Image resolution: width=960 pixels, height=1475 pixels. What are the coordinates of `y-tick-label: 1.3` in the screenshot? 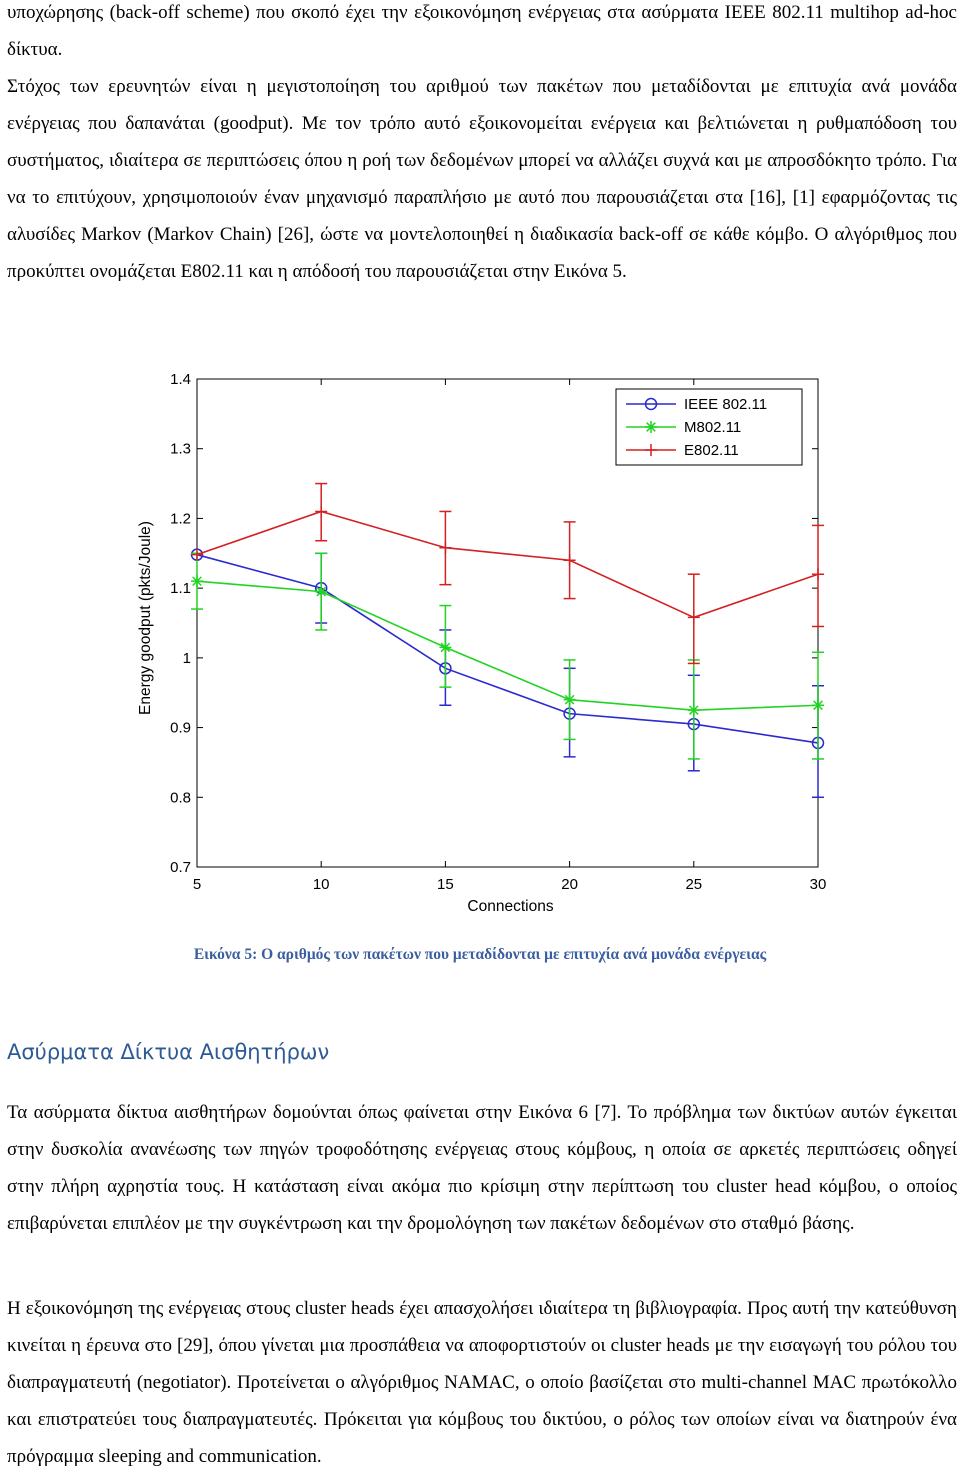 It's located at (180, 449).